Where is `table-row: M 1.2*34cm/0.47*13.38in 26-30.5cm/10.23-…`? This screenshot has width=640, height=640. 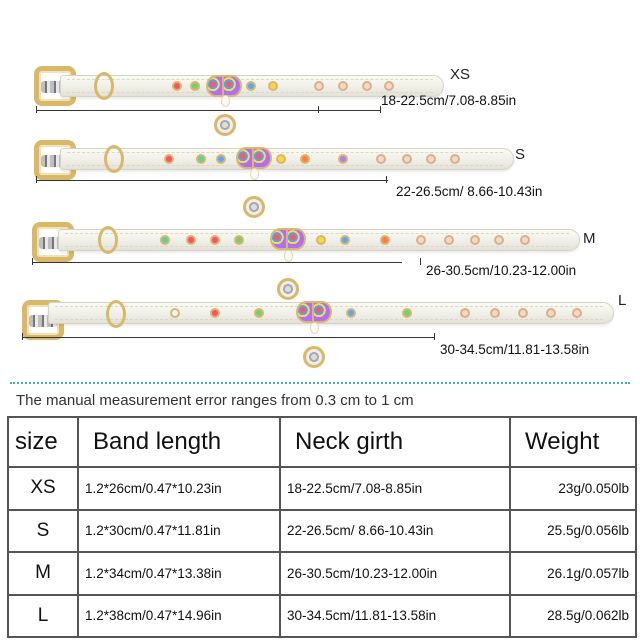 table-row: M 1.2*34cm/0.47*13.38in 26-30.5cm/10.23-… is located at coordinates (322, 573).